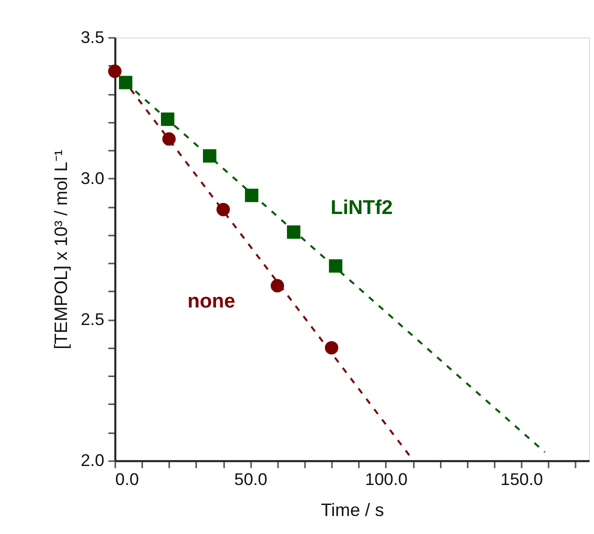 The image size is (594, 534). Describe the element at coordinates (521, 480) in the screenshot. I see `x-tick-label: 150.0` at that location.